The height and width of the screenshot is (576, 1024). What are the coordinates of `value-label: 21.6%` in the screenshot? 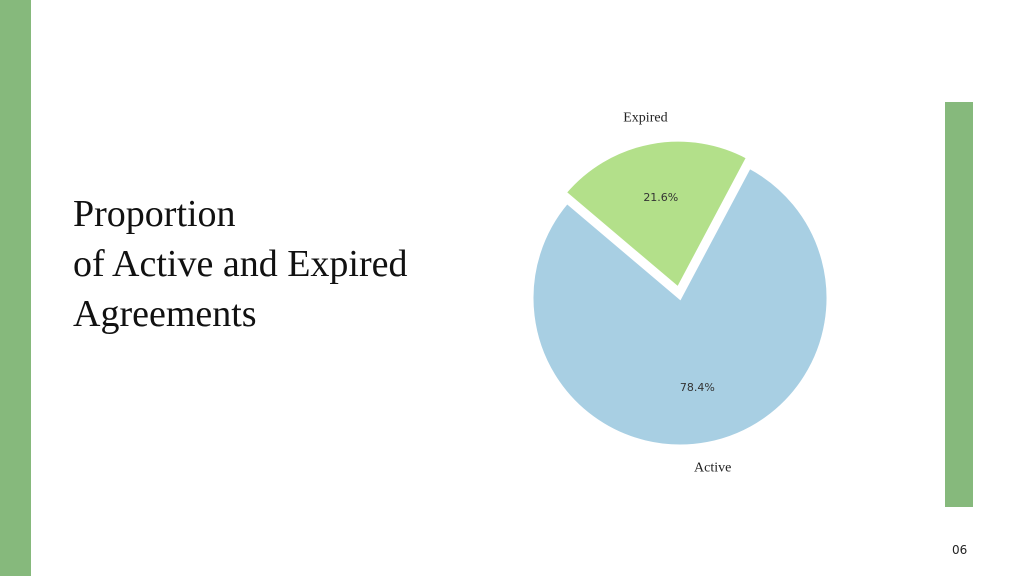 It's located at (660, 197).